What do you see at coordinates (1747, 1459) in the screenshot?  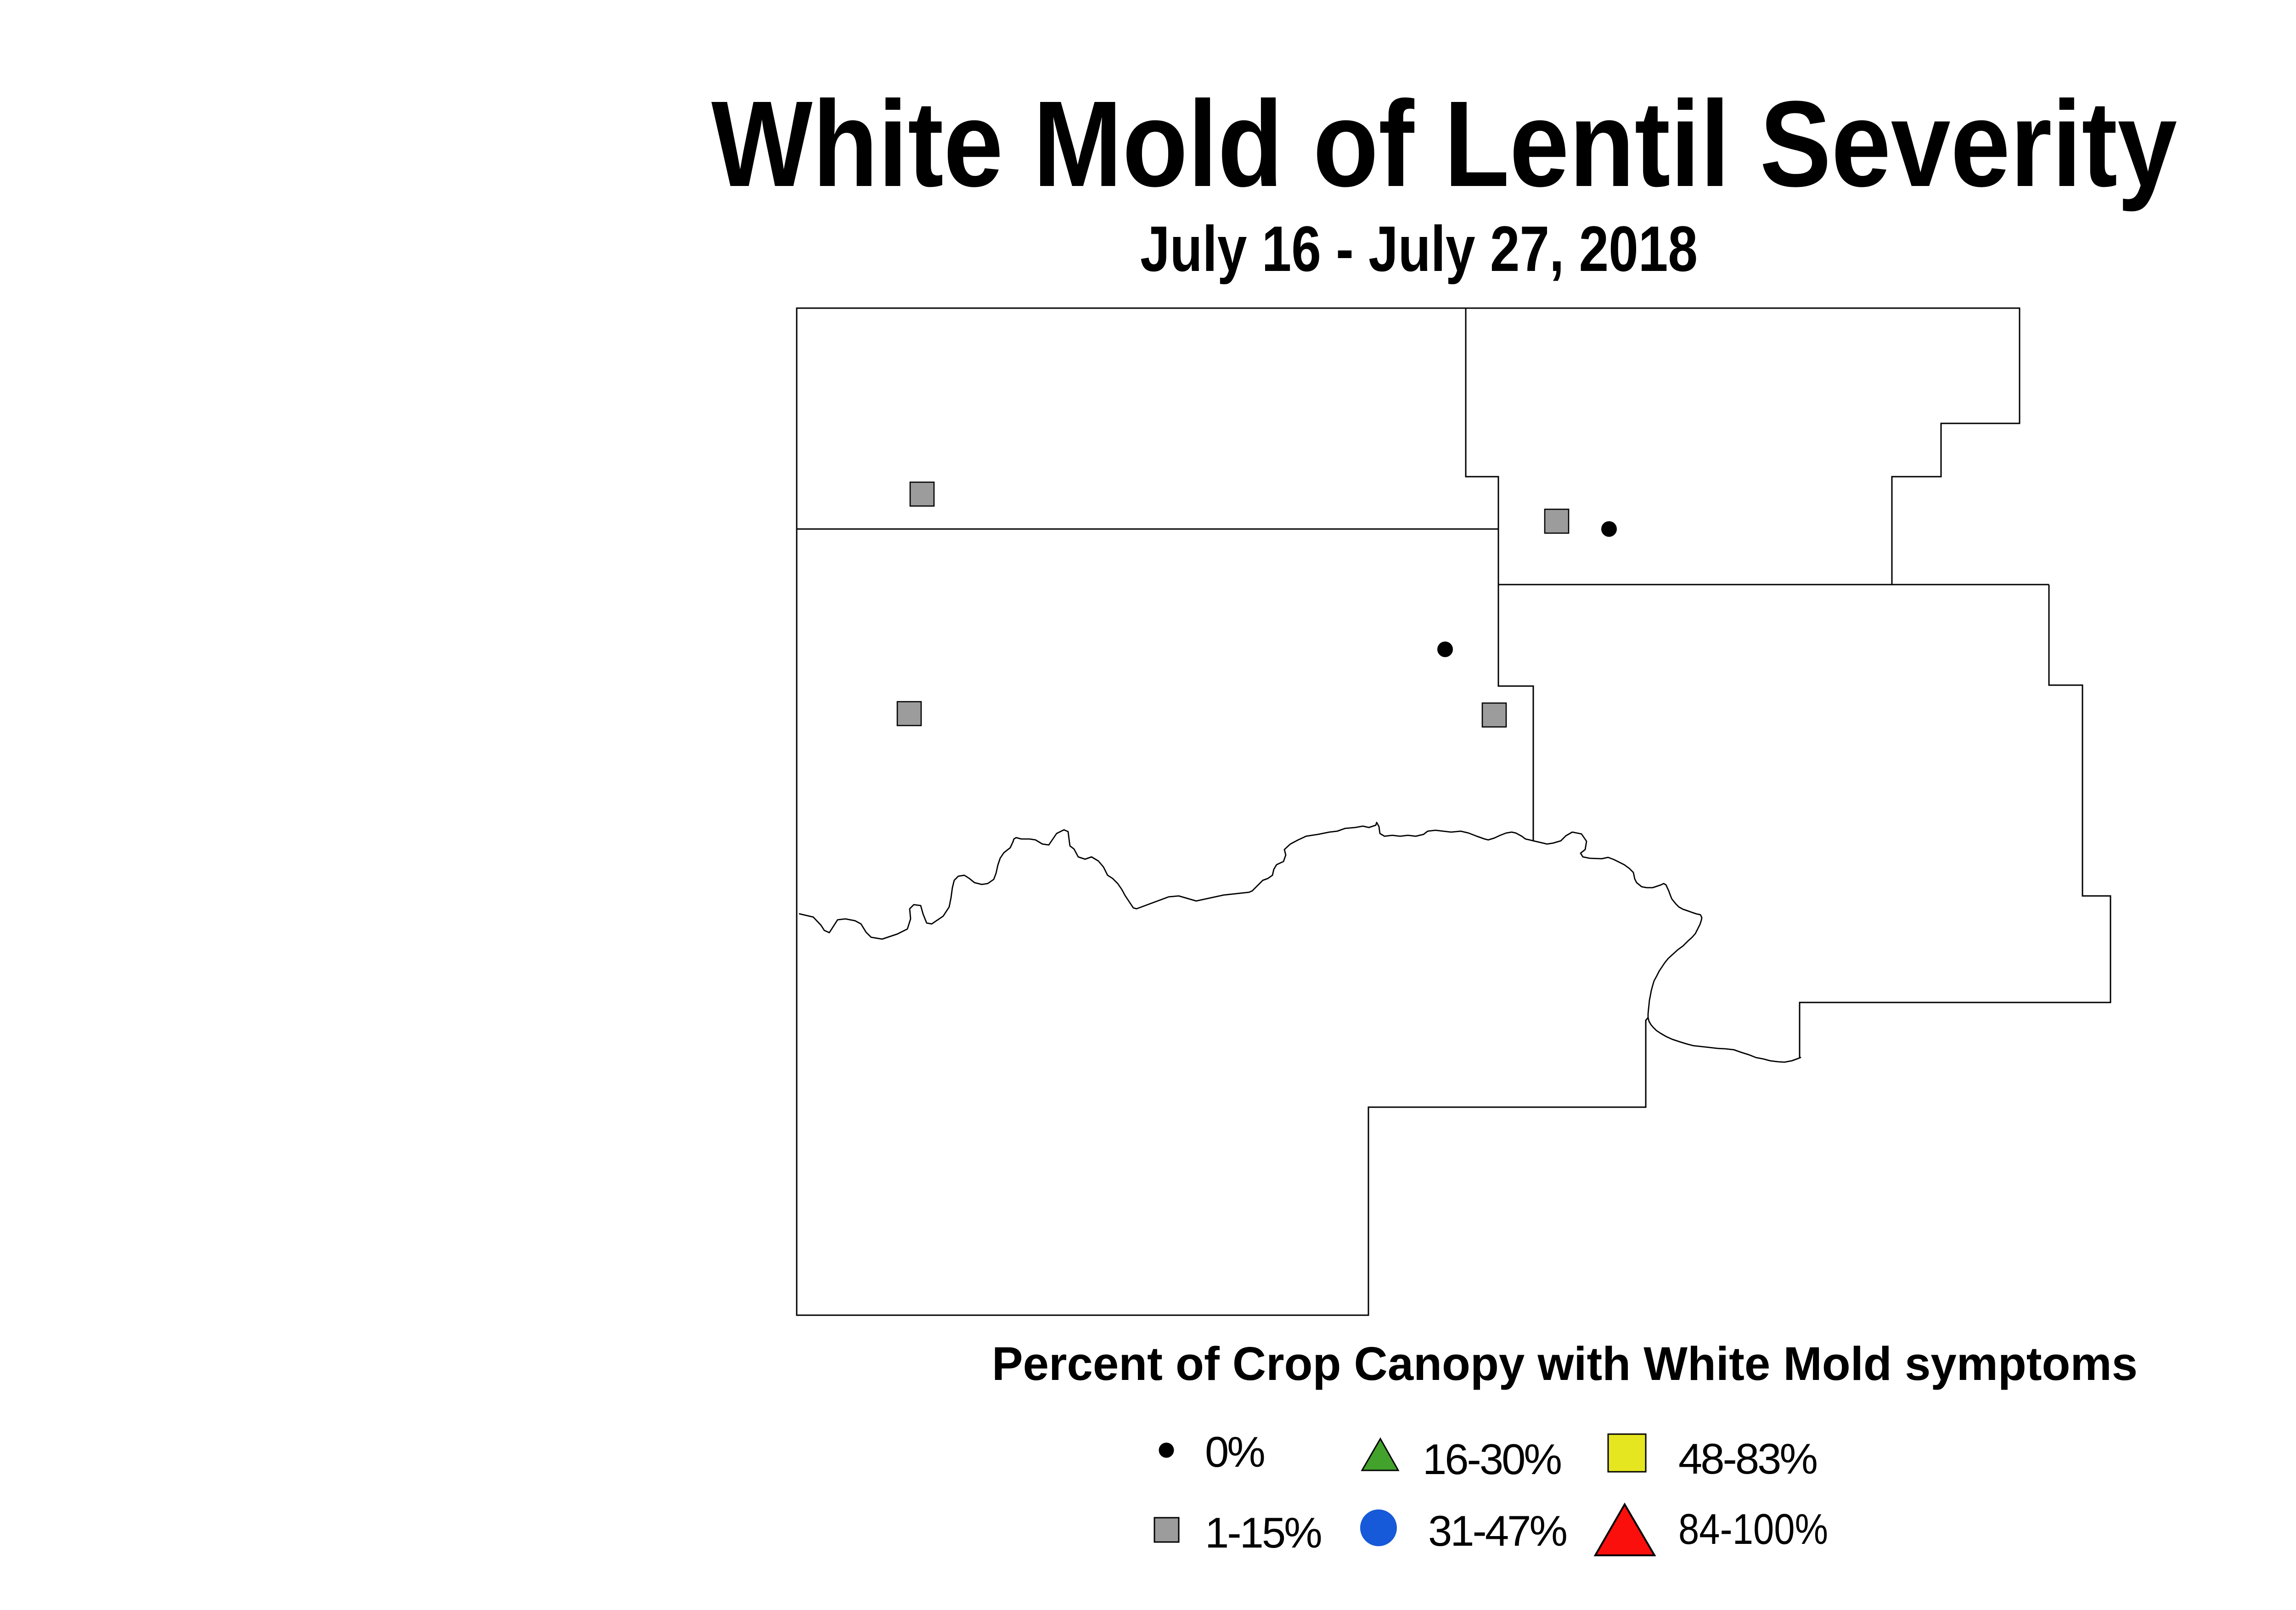 I see `svg-text: 48-83%` at bounding box center [1747, 1459].